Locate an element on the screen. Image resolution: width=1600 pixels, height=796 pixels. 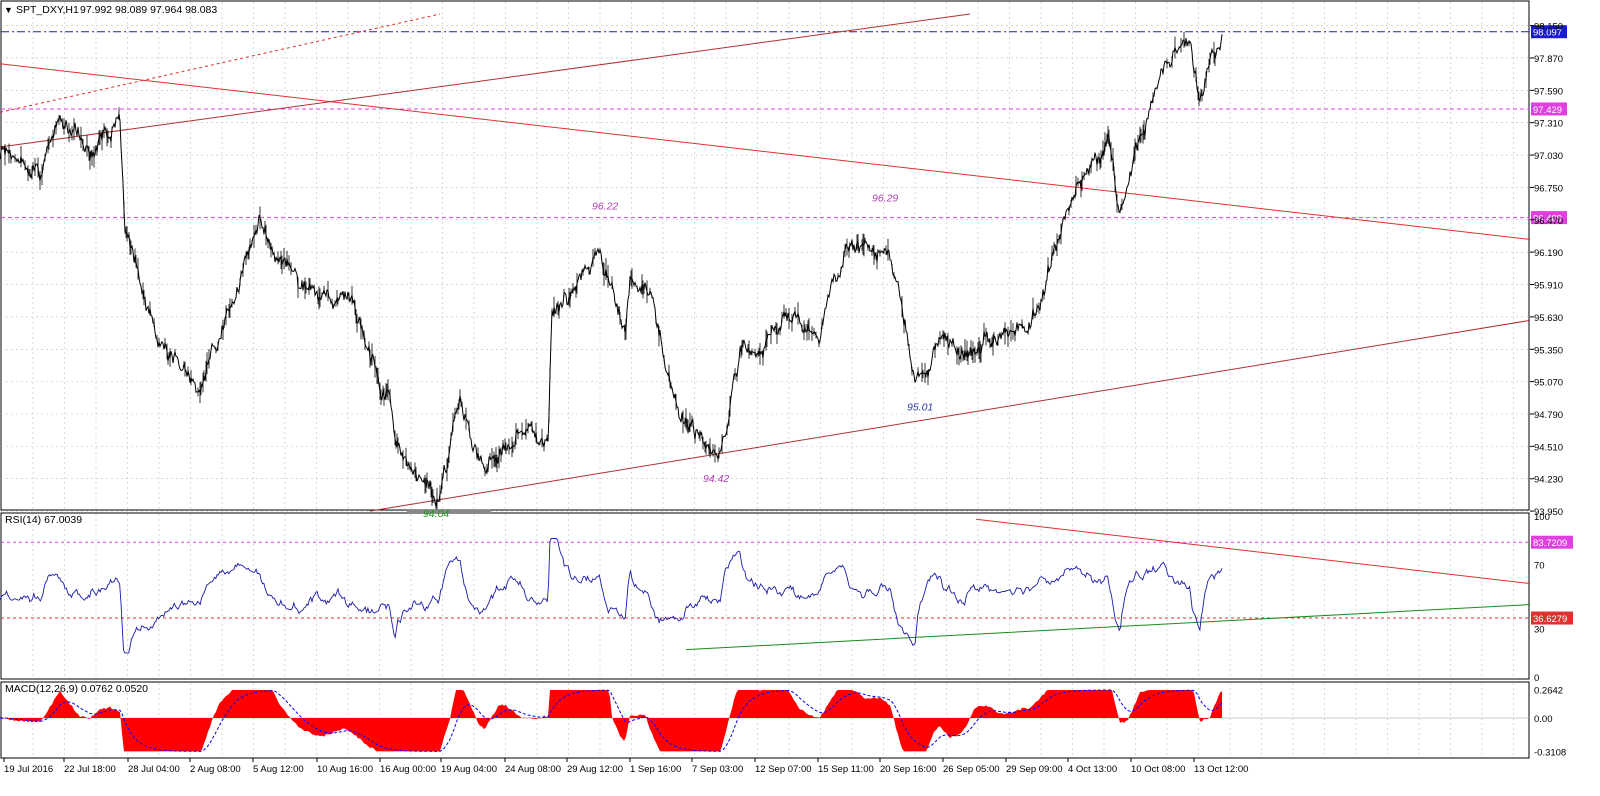
rsi-tick-label: 30 is located at coordinates (1539, 630).